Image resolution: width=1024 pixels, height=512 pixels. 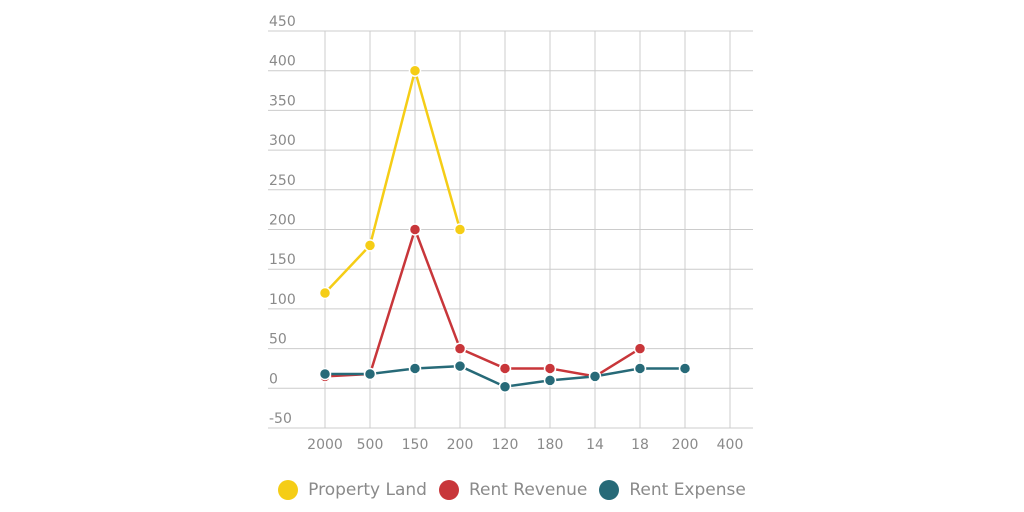 I want to click on y-tick-label: 100, so click(x=282, y=300).